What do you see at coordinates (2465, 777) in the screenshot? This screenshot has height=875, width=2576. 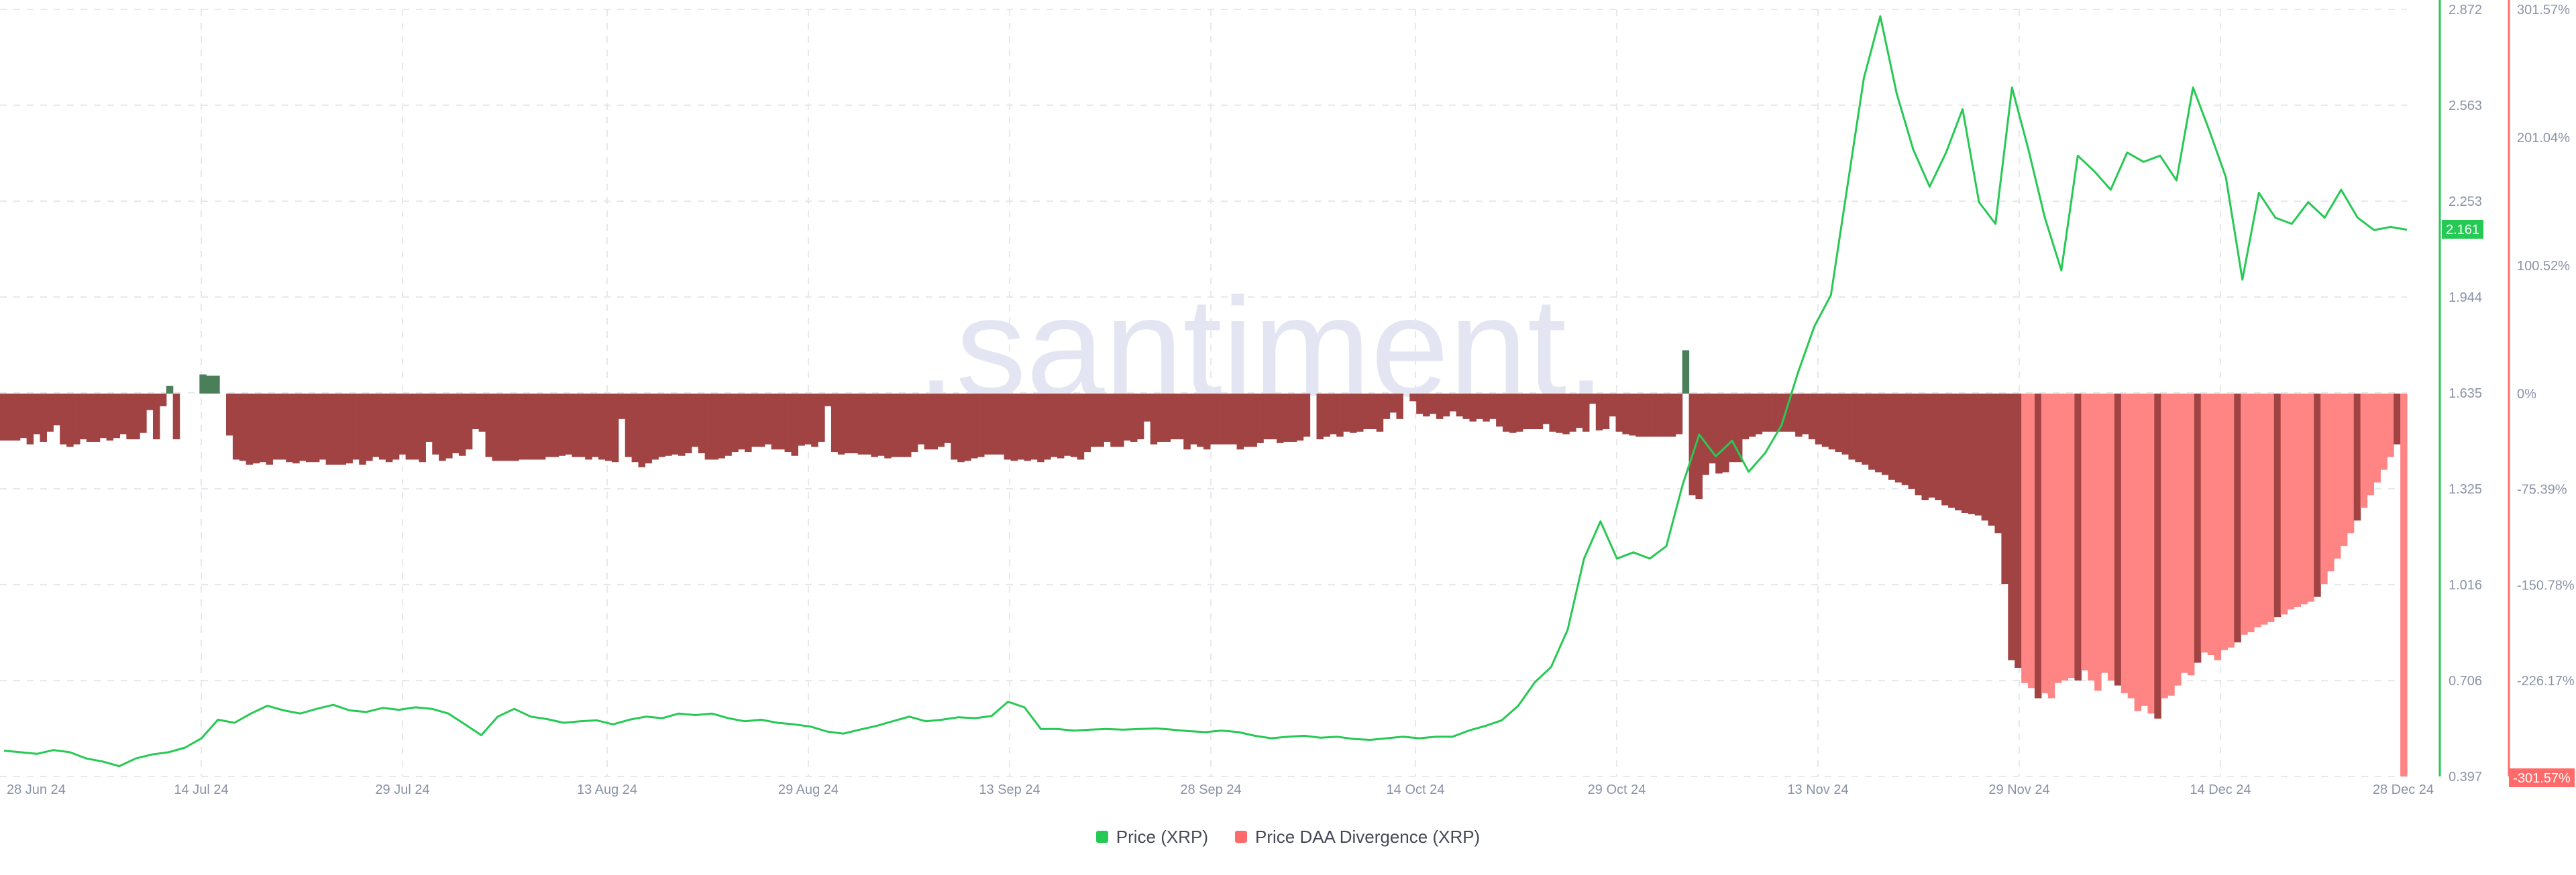 I see `y-left-tick-label: 0.397` at bounding box center [2465, 777].